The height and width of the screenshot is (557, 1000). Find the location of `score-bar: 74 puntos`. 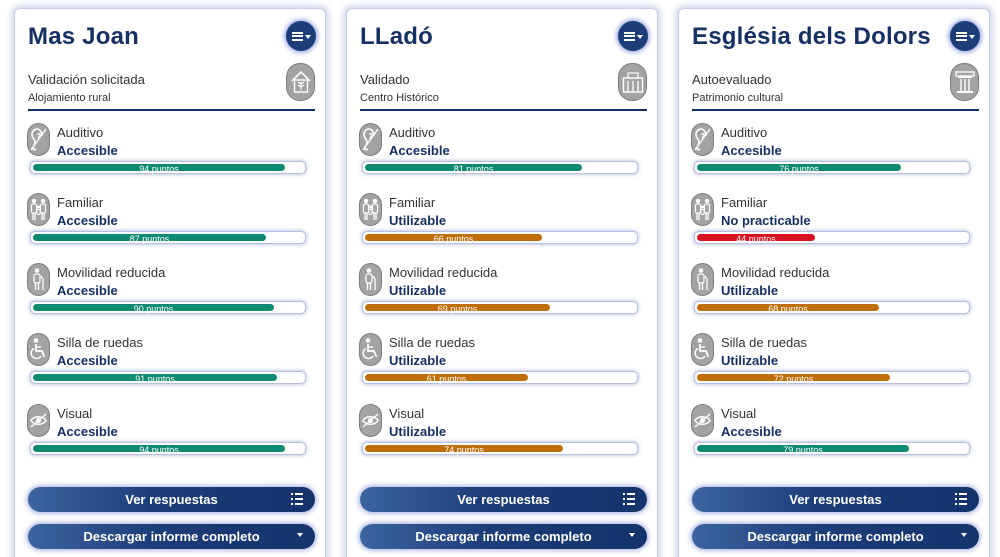

score-bar: 74 puntos is located at coordinates (500, 448).